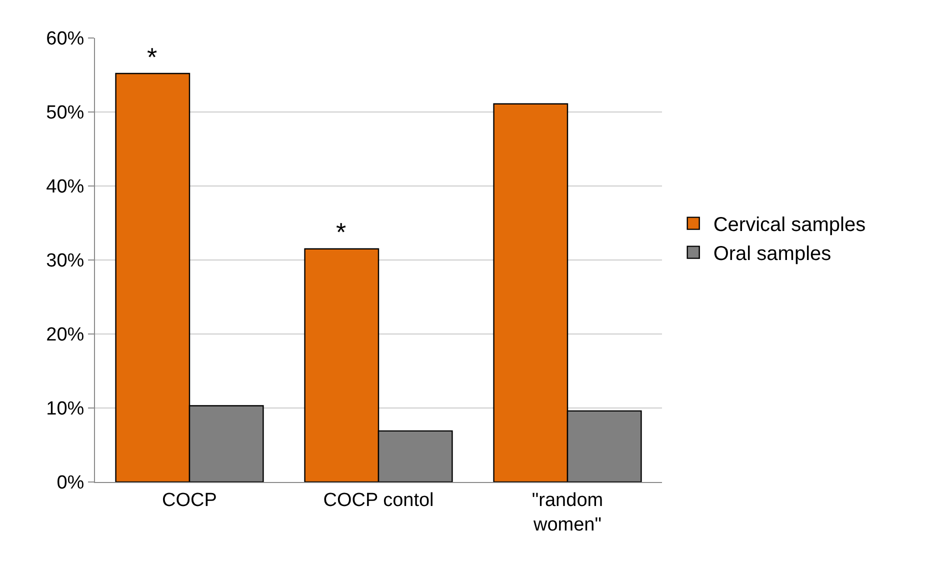 The width and height of the screenshot is (932, 570). What do you see at coordinates (378, 500) in the screenshot?
I see `x-tick-label: COCP contol` at bounding box center [378, 500].